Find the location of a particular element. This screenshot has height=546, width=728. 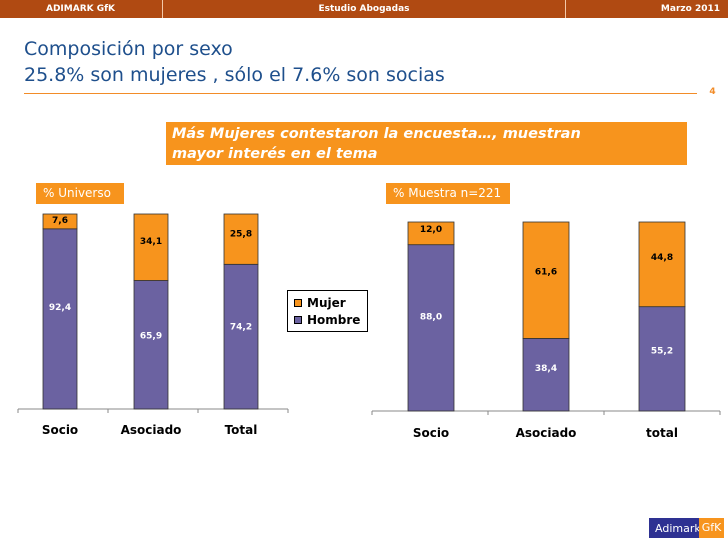

data-label-hombre-muestra-0: 88,0 is located at coordinates (431, 318).